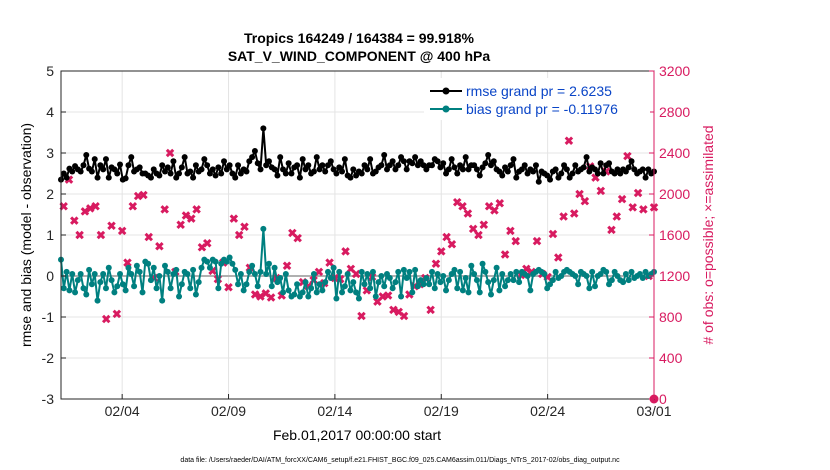 Image resolution: width=830 pixels, height=470 pixels. I want to click on x-tick-label: 02/24, so click(547, 411).